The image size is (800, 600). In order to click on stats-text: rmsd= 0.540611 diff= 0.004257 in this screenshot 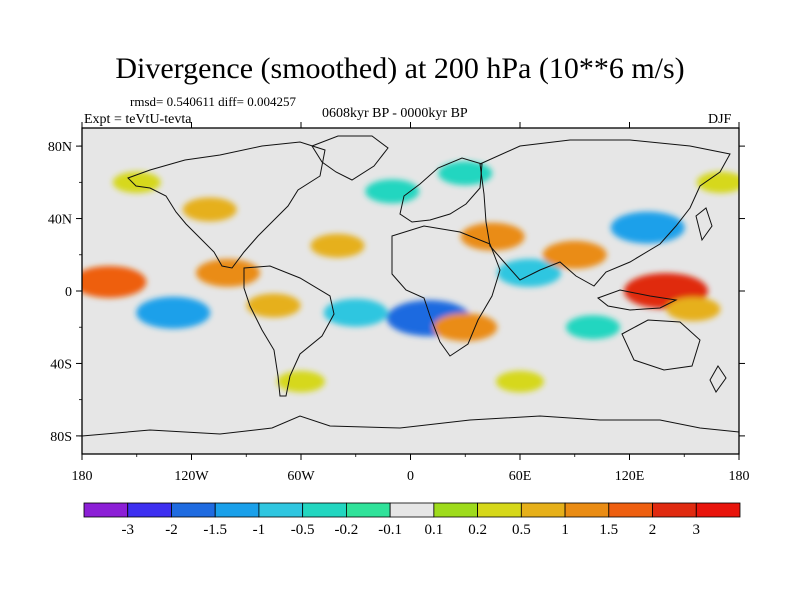, I will do `click(213, 101)`.